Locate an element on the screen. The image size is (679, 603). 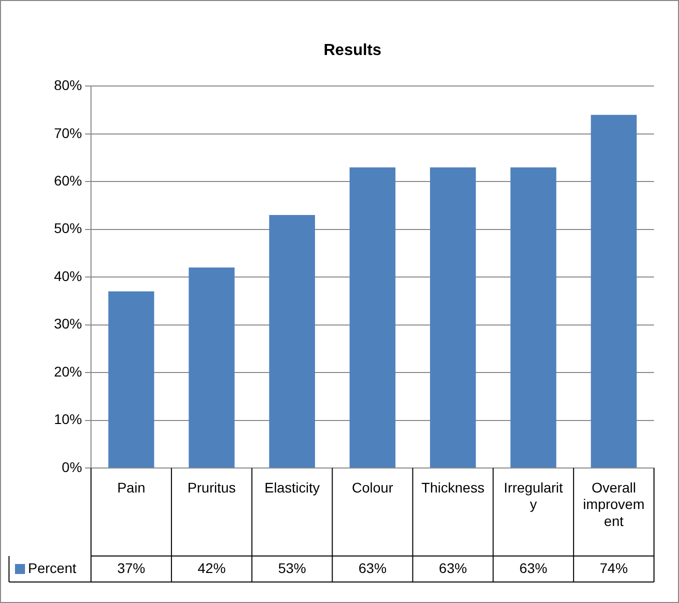
x-tick-label: Pruritus is located at coordinates (212, 487).